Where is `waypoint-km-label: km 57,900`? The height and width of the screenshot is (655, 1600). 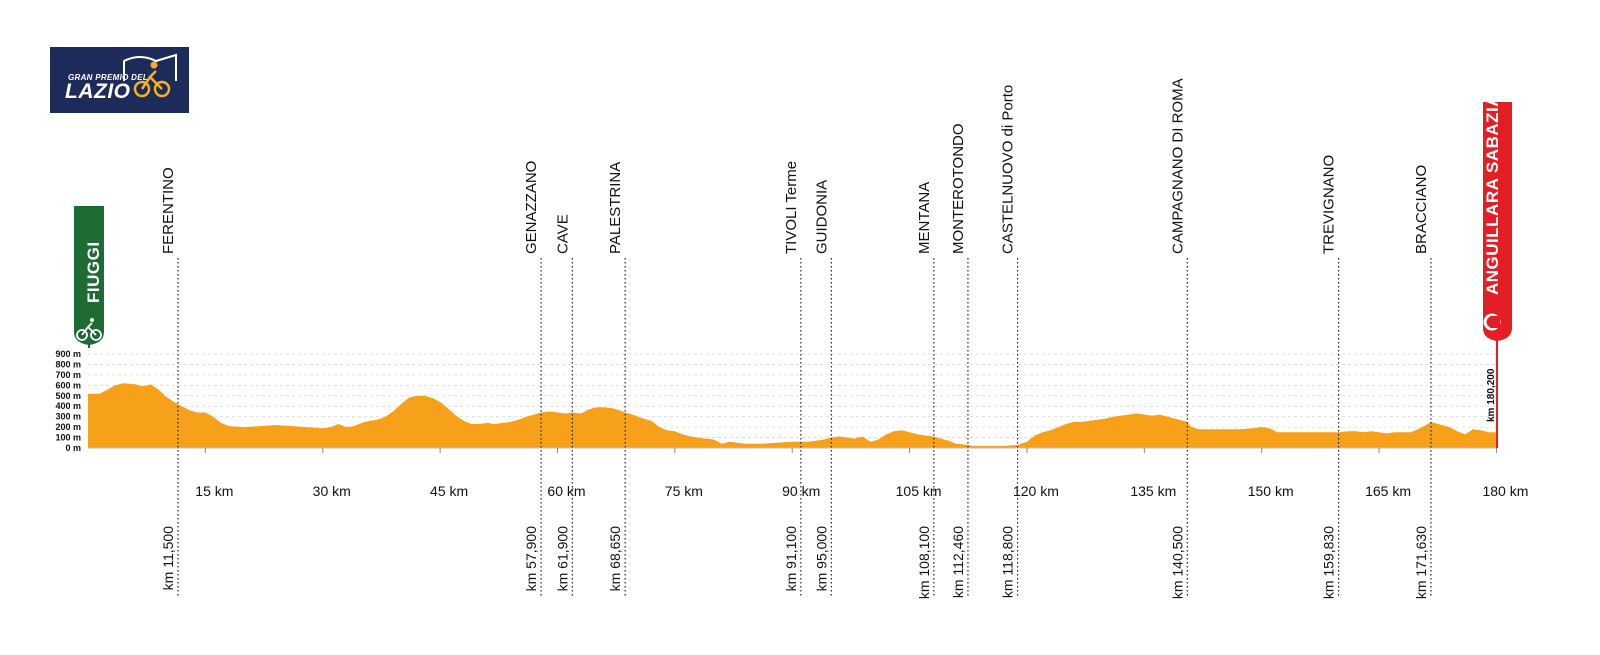
waypoint-km-label: km 57,900 is located at coordinates (531, 559).